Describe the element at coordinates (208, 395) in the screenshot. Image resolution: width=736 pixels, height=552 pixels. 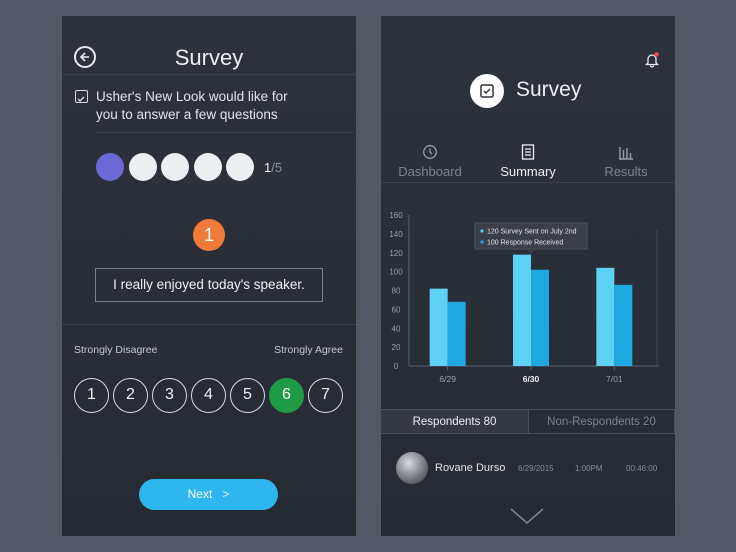
I see `rating-option-4: 4` at that location.